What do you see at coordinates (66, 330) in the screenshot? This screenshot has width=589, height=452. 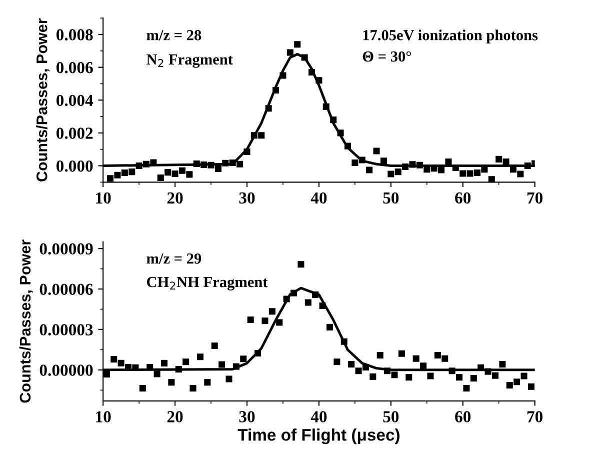 I see `y-tick-label: 0.00003` at bounding box center [66, 330].